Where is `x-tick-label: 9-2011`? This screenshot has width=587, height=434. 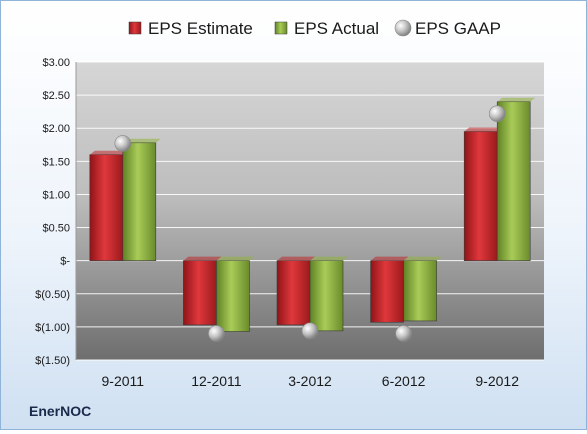
x-tick-label: 9-2011 is located at coordinates (123, 381).